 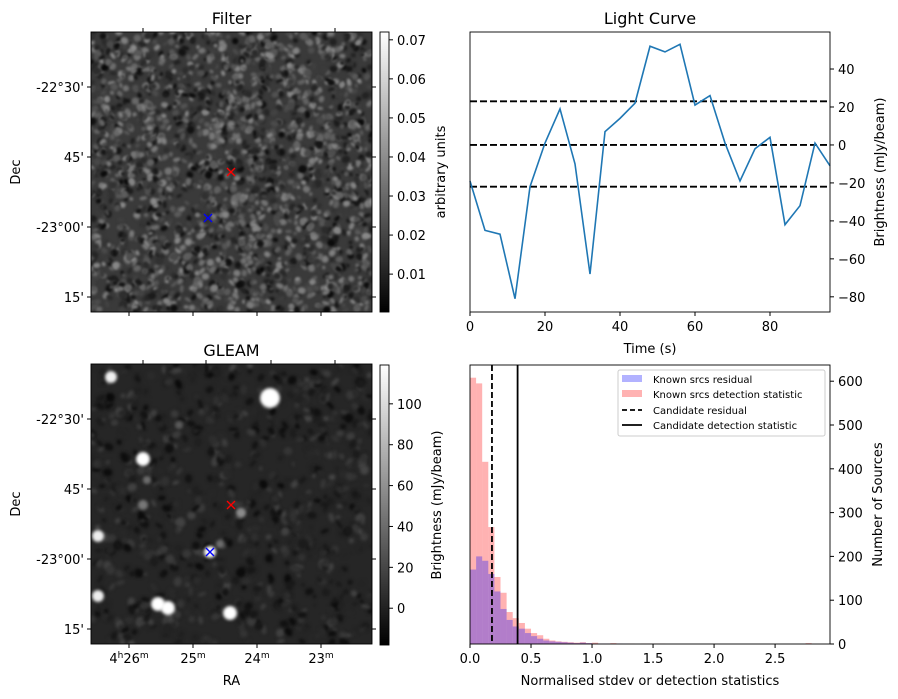 What do you see at coordinates (851, 298) in the screenshot?
I see `y-tick-label: −80` at bounding box center [851, 298].